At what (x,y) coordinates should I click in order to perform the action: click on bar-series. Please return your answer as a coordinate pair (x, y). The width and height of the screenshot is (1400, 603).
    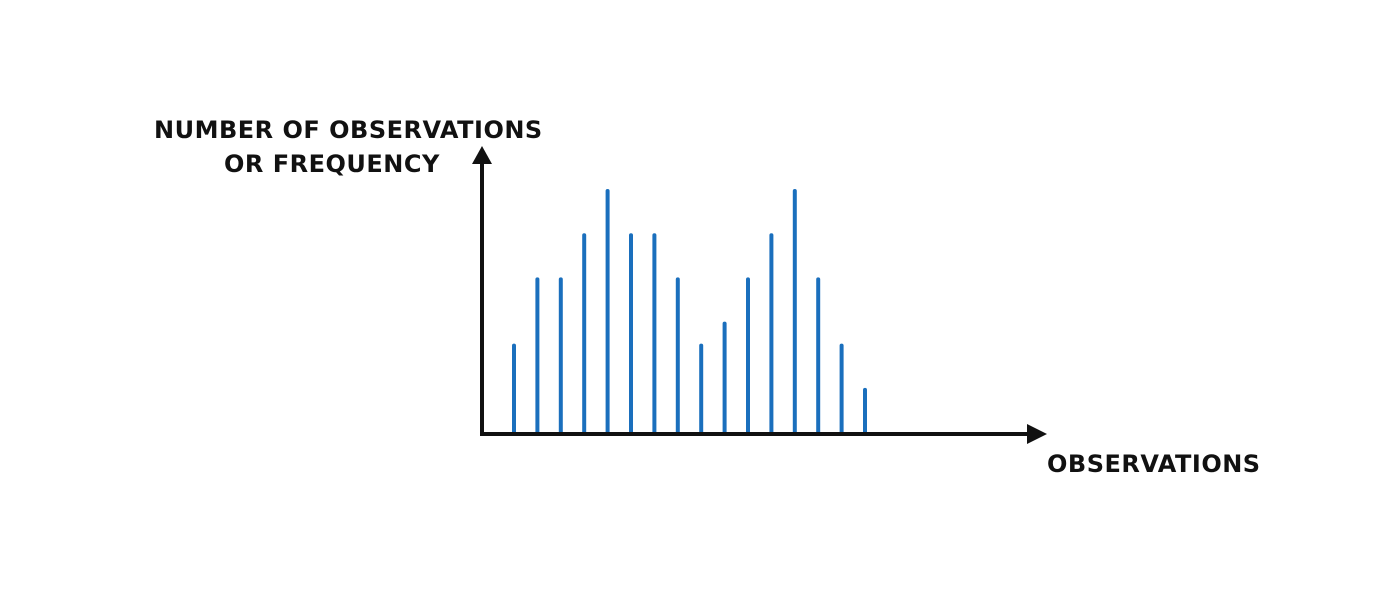
    Looking at the image, I should click on (689, 312).